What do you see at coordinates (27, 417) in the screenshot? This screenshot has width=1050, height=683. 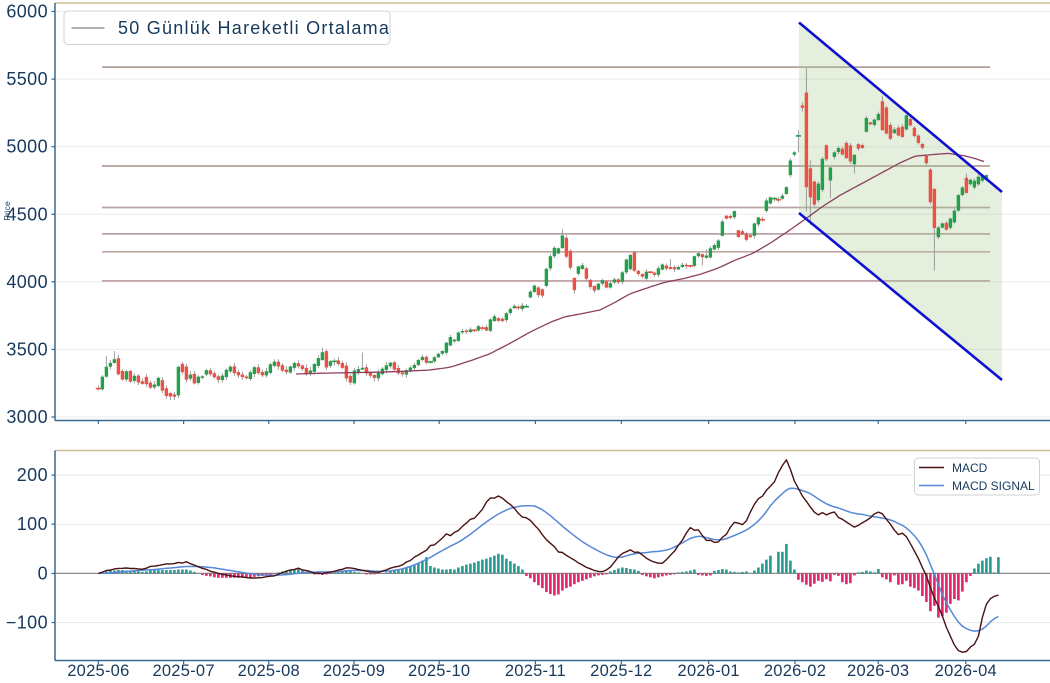 I see `svg-text: 3000` at bounding box center [27, 417].